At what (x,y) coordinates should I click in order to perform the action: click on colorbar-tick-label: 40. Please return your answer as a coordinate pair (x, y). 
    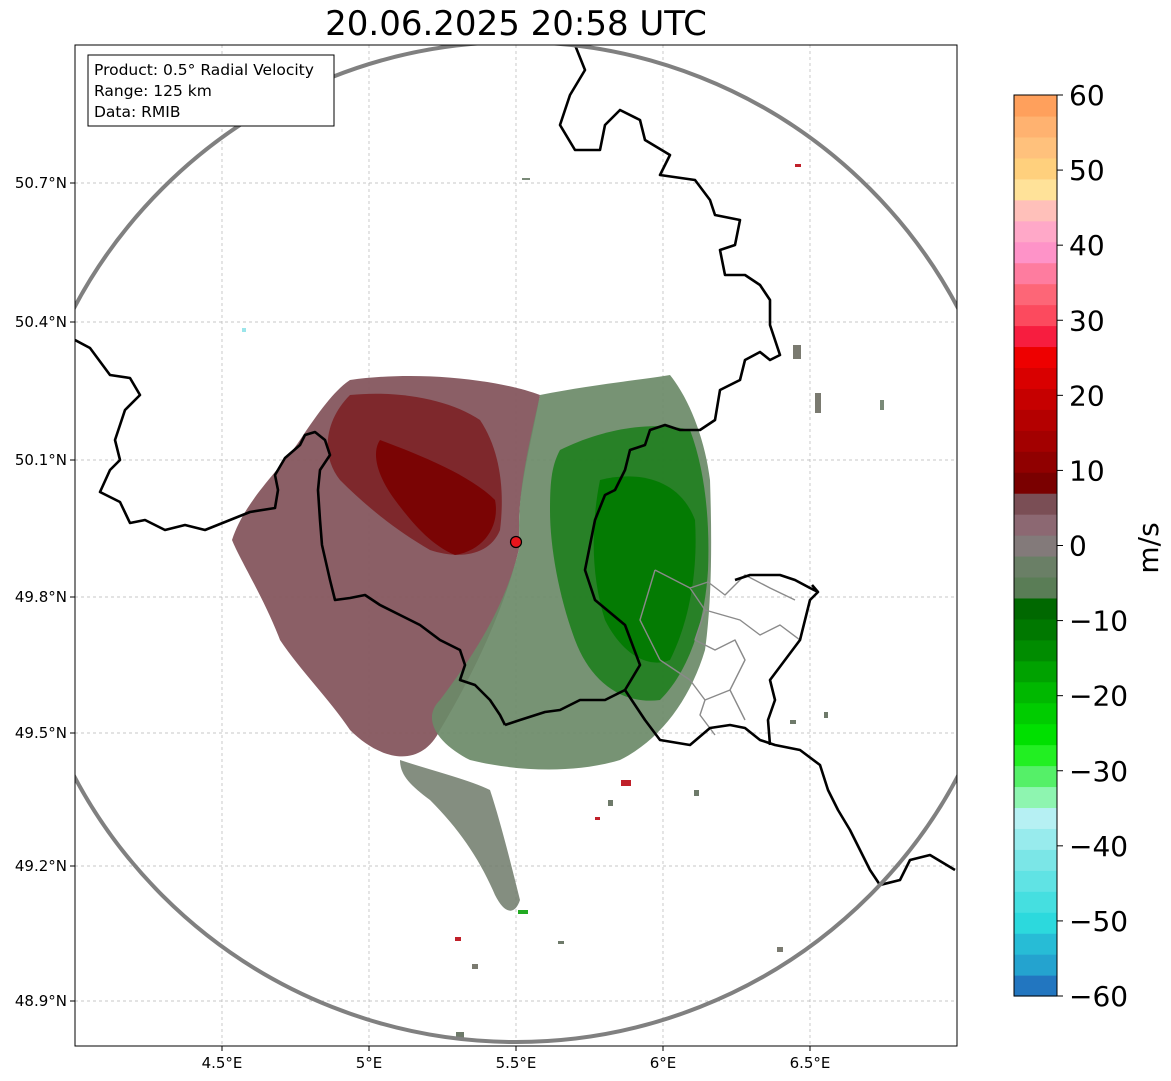
    Looking at the image, I should click on (1087, 245).